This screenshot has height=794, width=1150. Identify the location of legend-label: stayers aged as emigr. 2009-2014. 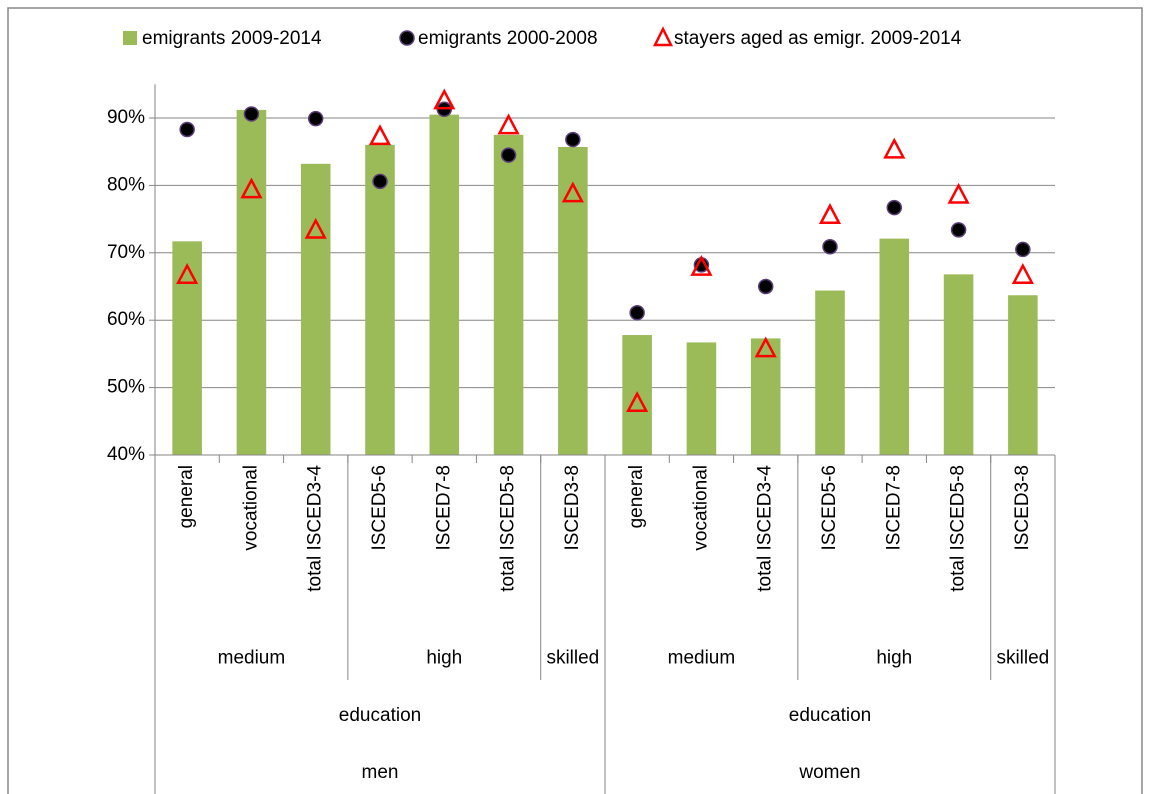
(818, 38).